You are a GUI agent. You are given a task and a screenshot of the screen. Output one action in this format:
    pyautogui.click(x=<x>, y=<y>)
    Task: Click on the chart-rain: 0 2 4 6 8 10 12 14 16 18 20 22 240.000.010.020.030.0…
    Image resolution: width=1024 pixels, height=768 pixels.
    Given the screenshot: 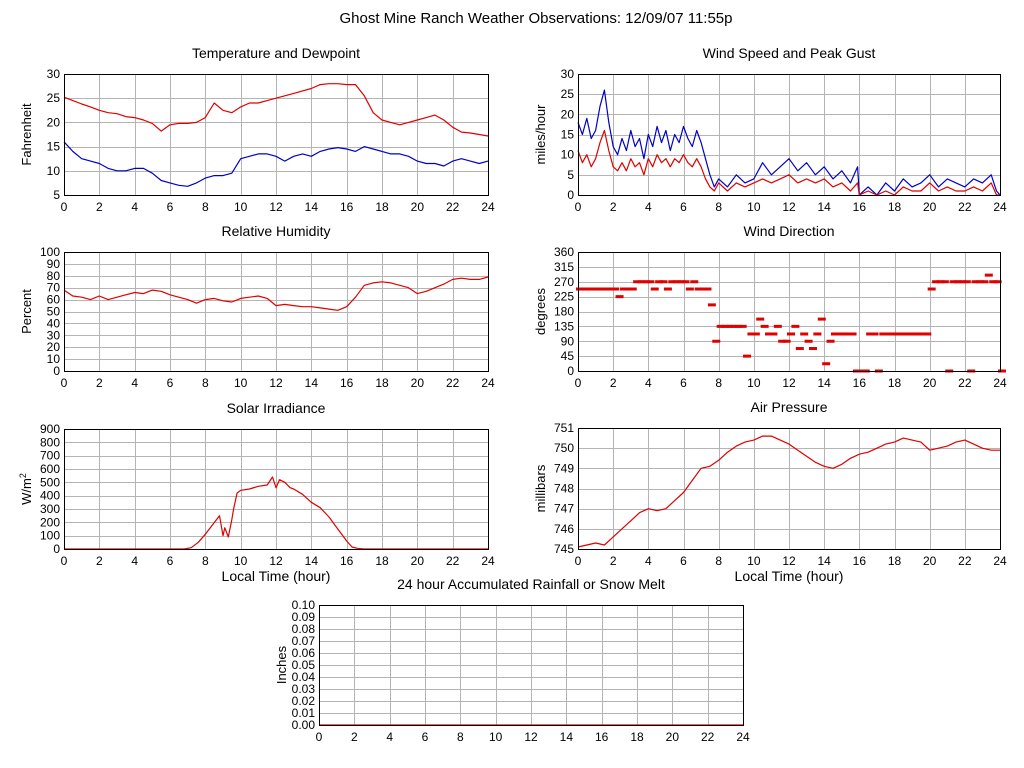 What is the action you would take?
    pyautogui.click(x=512, y=660)
    